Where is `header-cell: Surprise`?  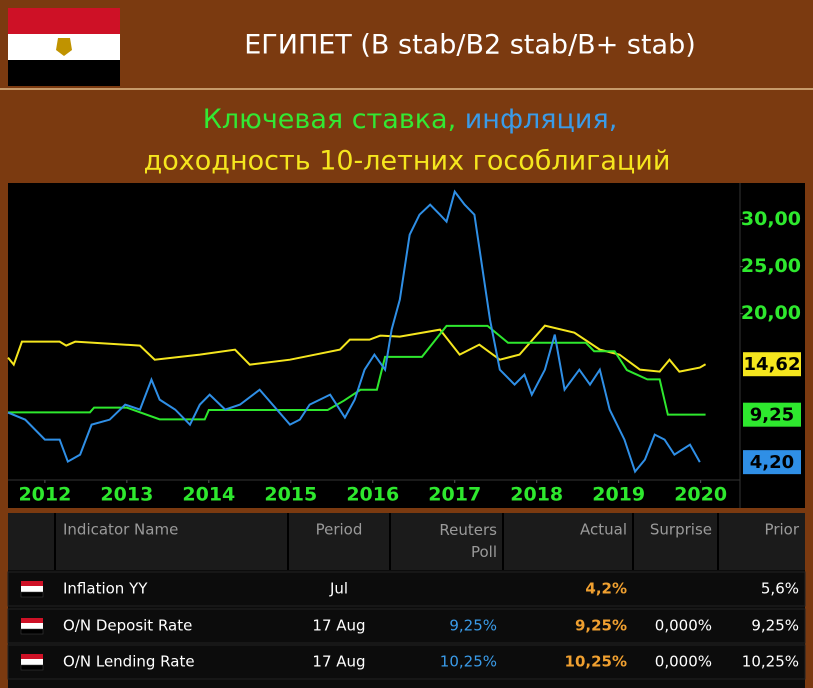 header-cell: Surprise is located at coordinates (681, 530).